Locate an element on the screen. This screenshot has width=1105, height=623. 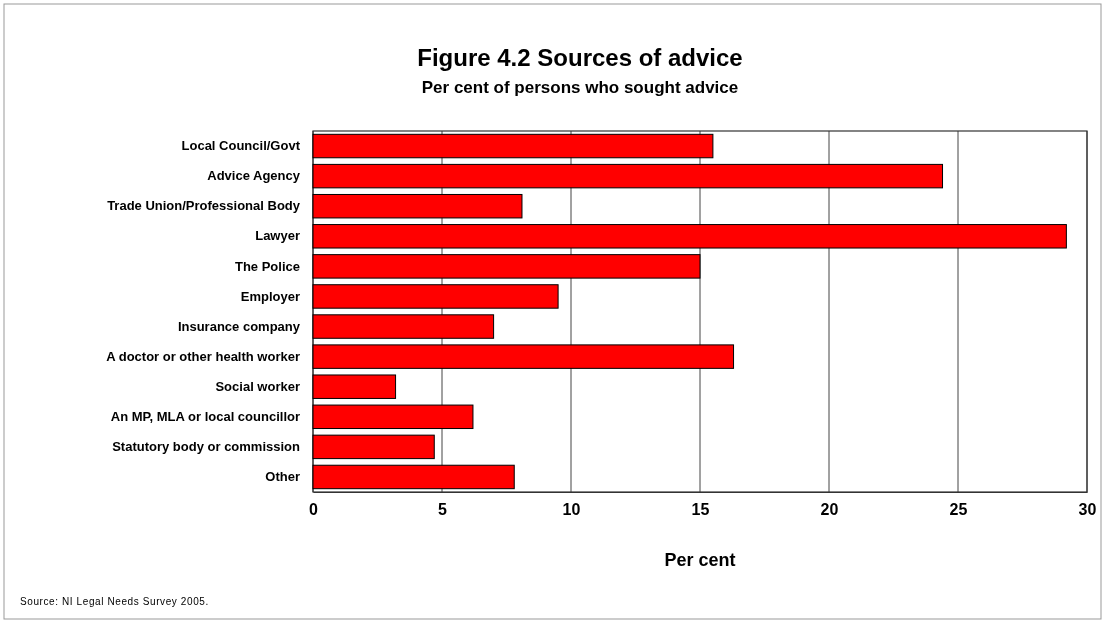
x-tick-label: 20 is located at coordinates (829, 510).